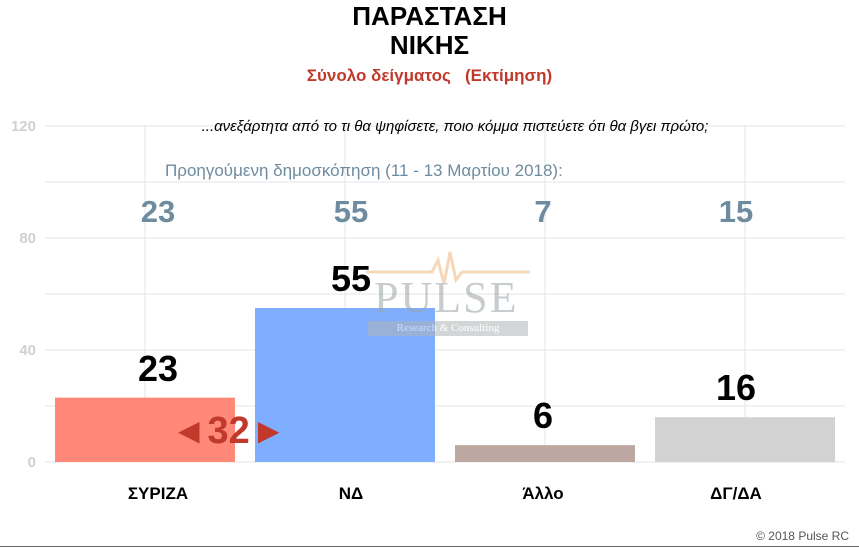  I want to click on chart-subtitle: Σύνολο δείγματος (Εκτίμηση), so click(429, 75).